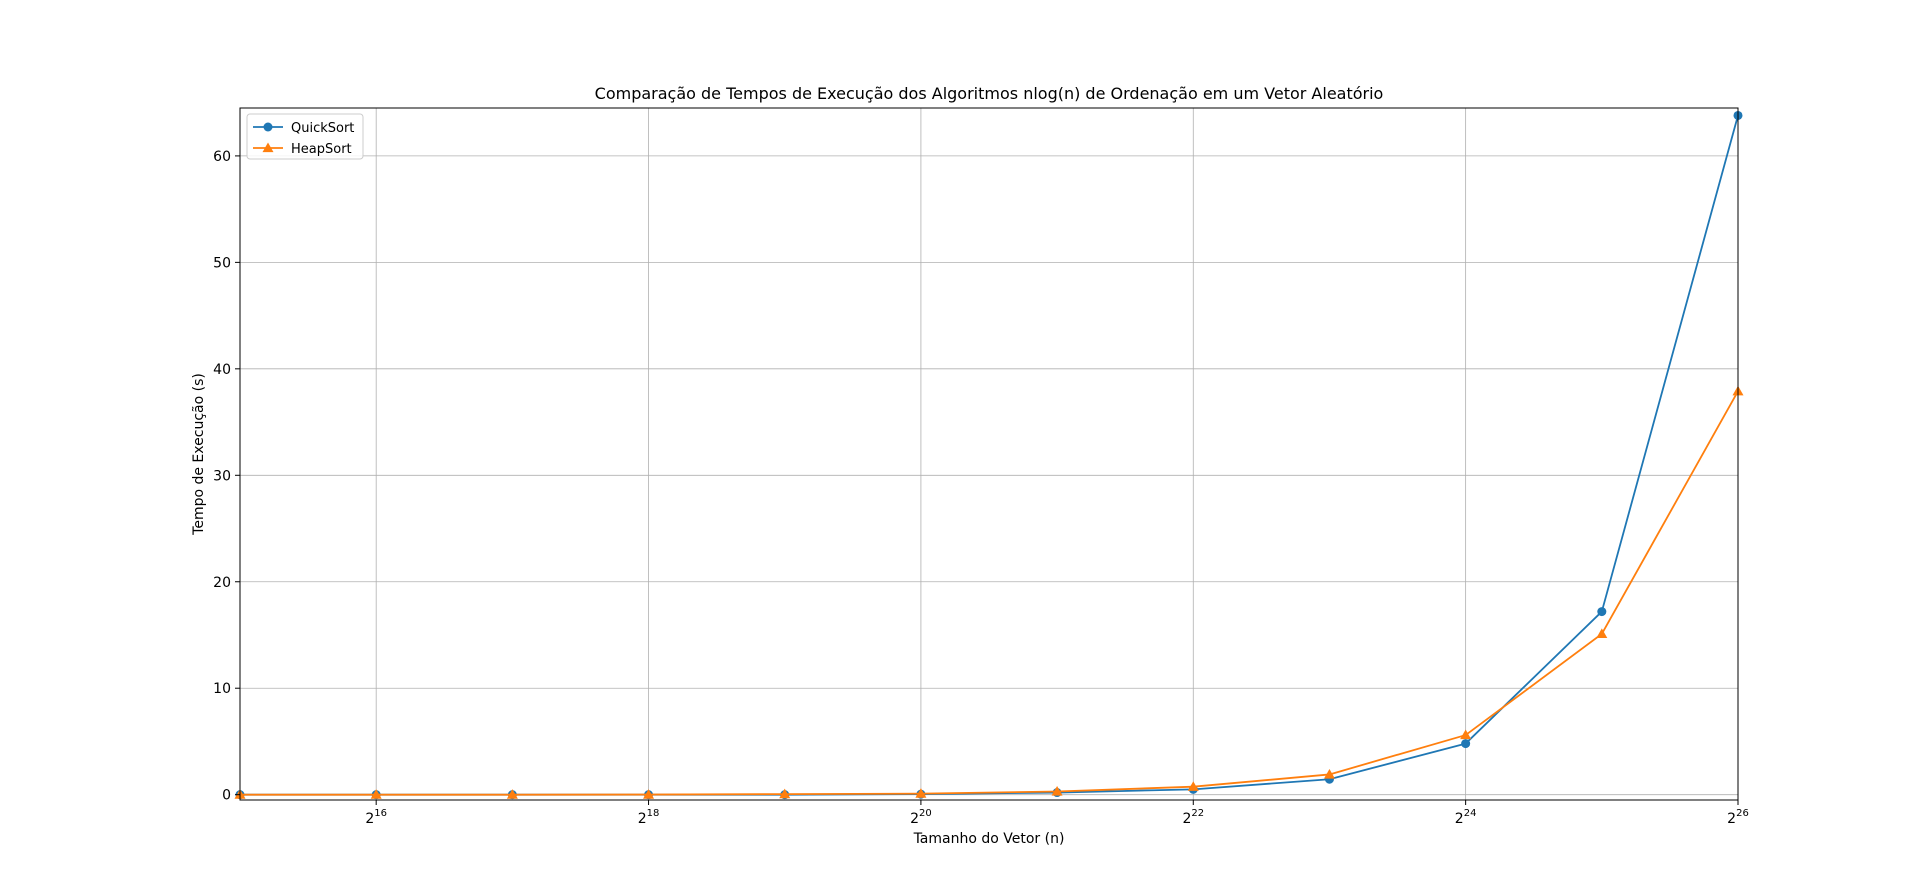 The height and width of the screenshot is (893, 1920). I want to click on legend: QuickSort HeapSort, so click(305, 136).